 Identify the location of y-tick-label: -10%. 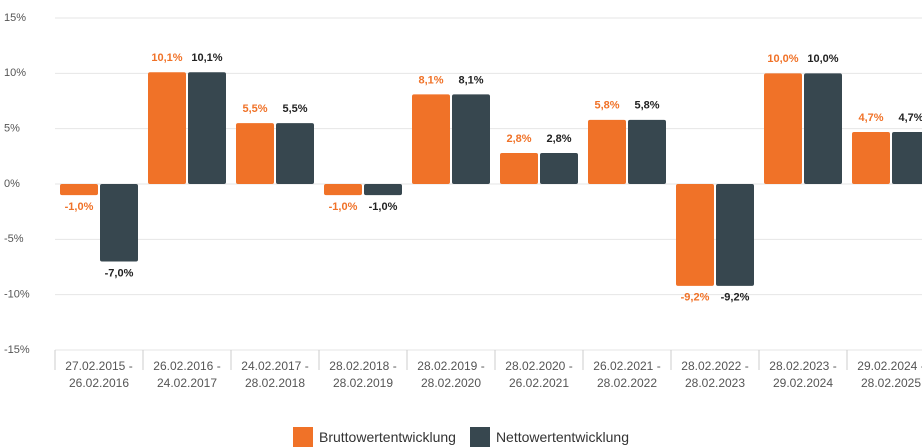
(17, 295).